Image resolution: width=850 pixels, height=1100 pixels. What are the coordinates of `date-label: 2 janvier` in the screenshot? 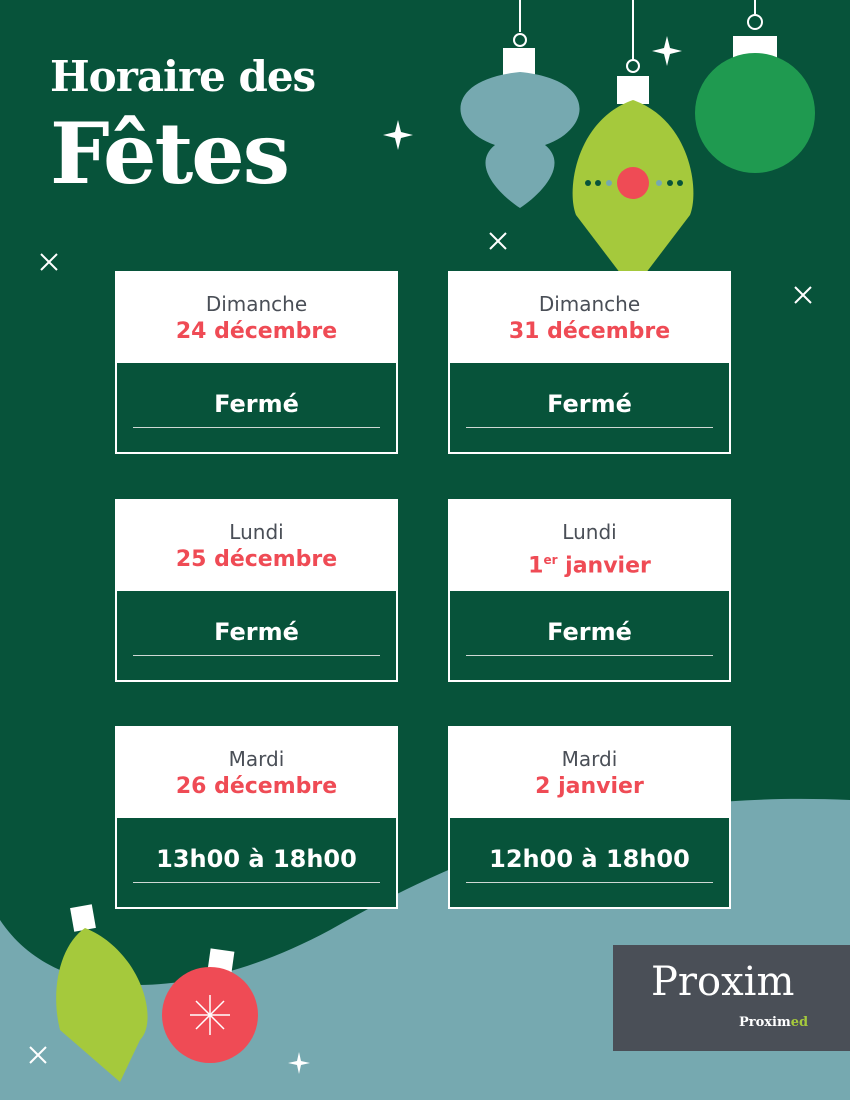 It's located at (589, 786).